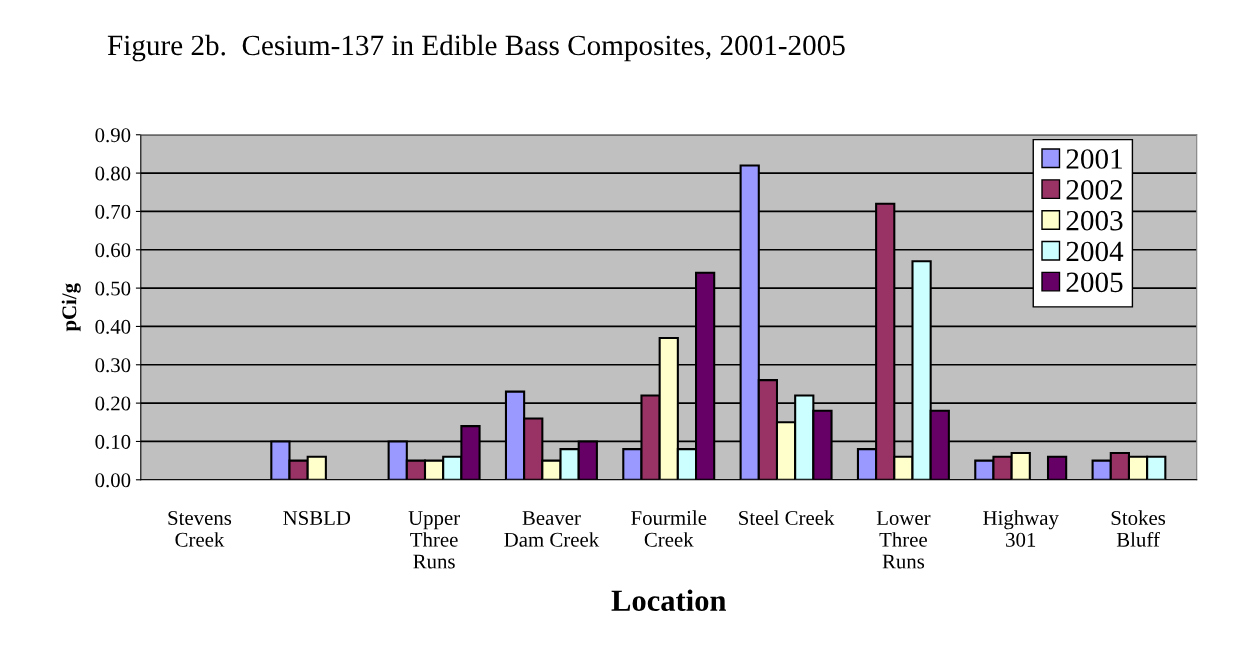  I want to click on y-tick-label: 0.20, so click(113, 403).